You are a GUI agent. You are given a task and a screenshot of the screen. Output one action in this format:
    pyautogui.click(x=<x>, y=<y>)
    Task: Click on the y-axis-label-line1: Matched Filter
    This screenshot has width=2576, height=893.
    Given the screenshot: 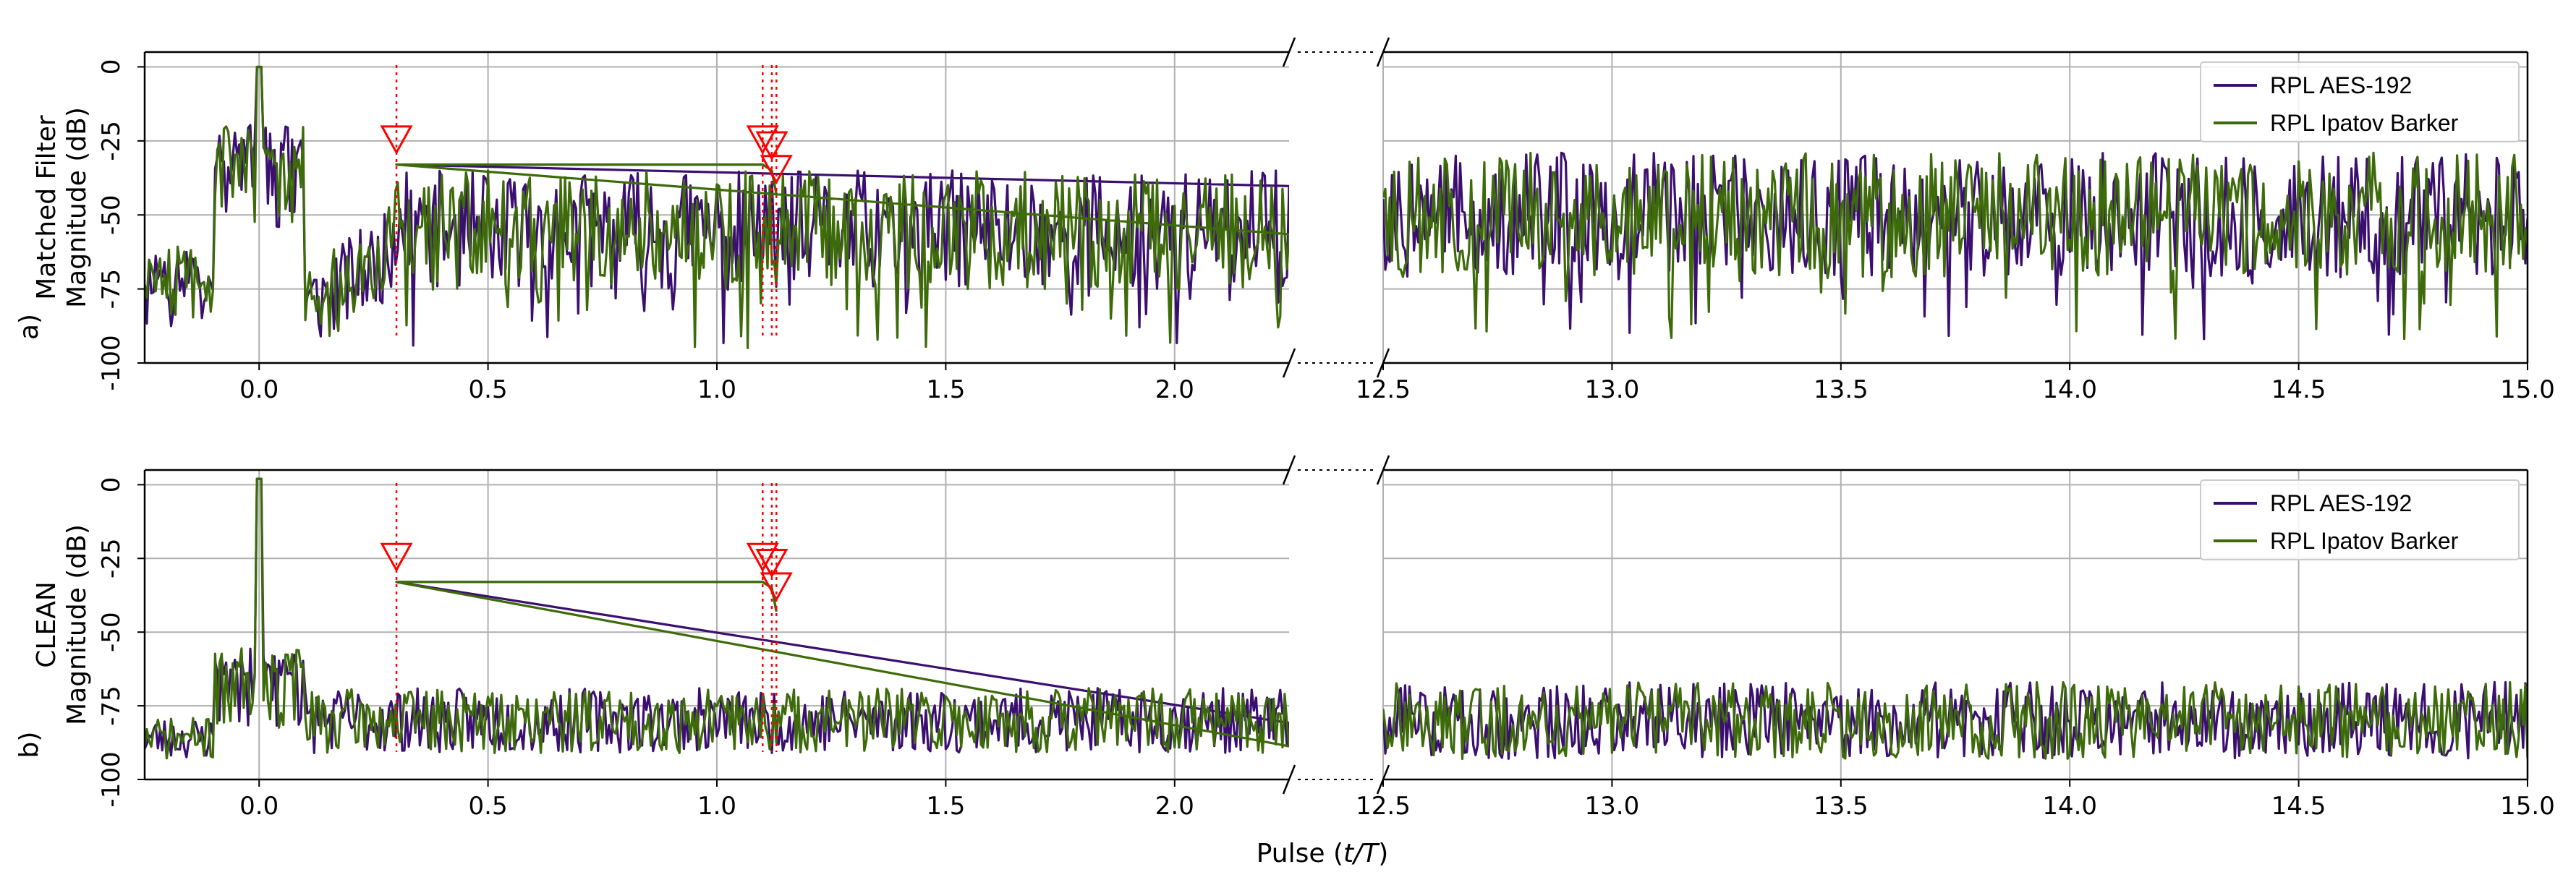 What is the action you would take?
    pyautogui.click(x=46, y=207)
    